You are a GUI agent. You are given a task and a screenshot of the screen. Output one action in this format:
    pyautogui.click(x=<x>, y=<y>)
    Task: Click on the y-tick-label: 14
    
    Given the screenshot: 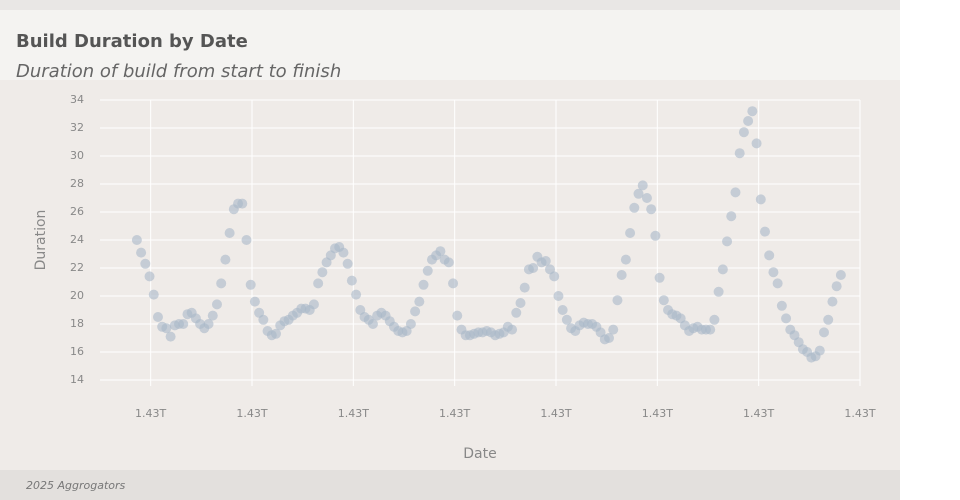 What is the action you would take?
    pyautogui.click(x=77, y=379)
    